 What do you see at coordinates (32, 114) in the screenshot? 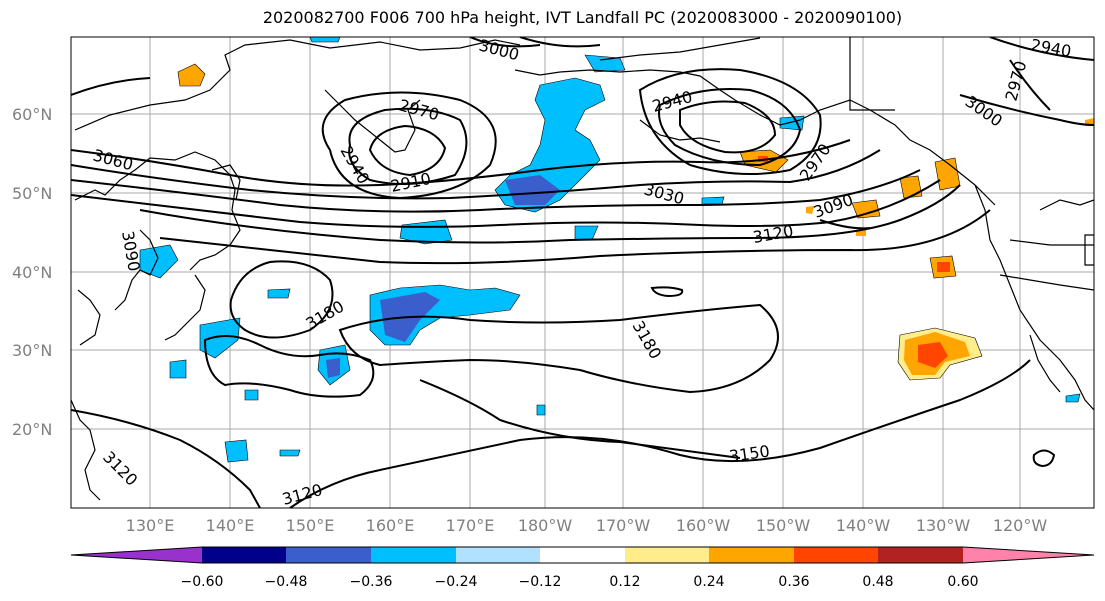
I see `lat-label: 60°N` at bounding box center [32, 114].